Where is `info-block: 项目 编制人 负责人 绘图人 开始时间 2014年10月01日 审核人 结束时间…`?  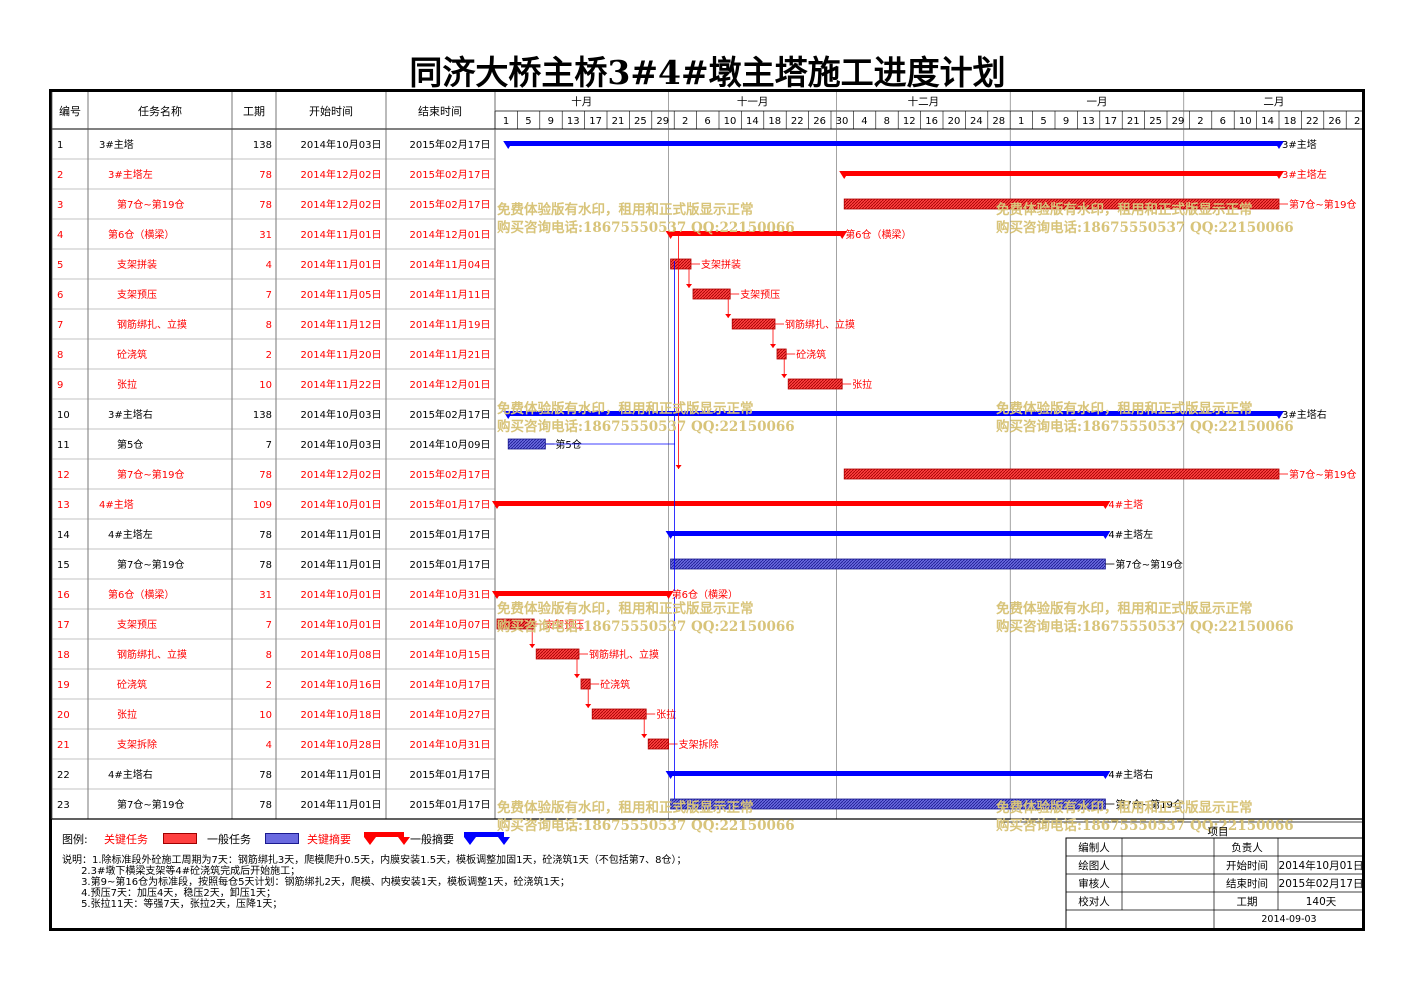 info-block: 项目 编制人 负责人 绘图人 开始时间 2014年10月01日 审核人 结束时间… is located at coordinates (1215, 878).